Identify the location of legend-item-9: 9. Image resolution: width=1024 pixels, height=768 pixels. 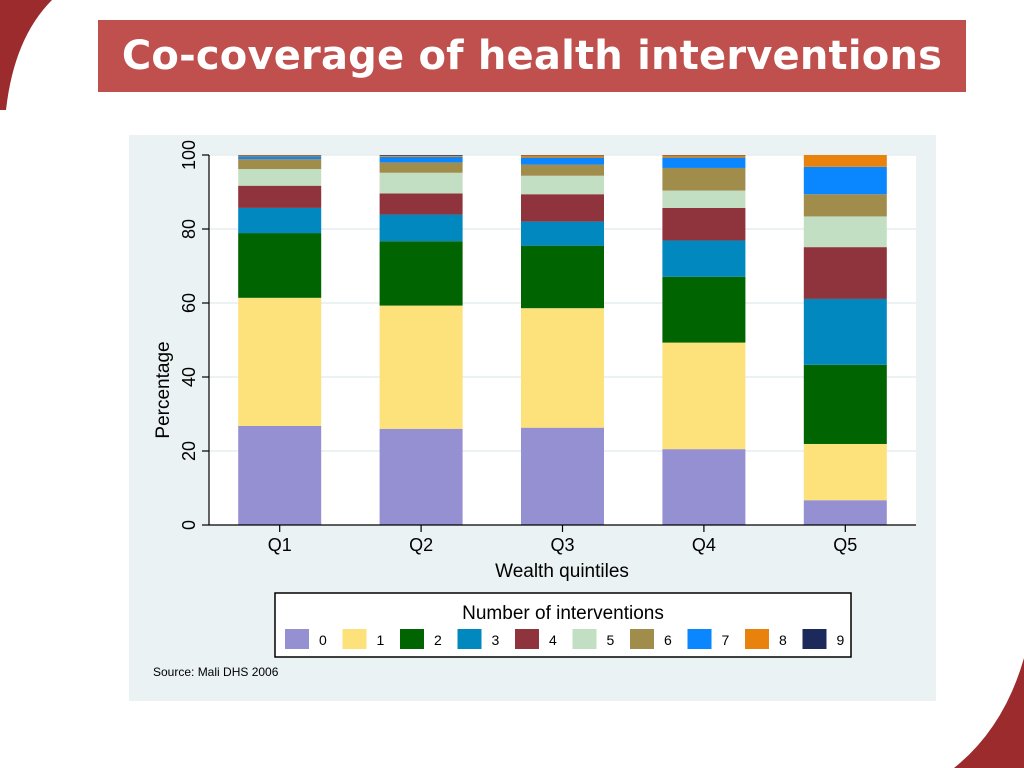
(823, 639).